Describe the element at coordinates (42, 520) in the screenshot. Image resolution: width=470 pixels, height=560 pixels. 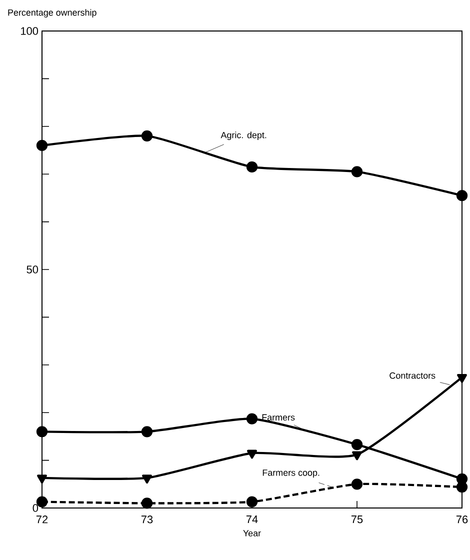
I see `x-tick-label: 72` at that location.